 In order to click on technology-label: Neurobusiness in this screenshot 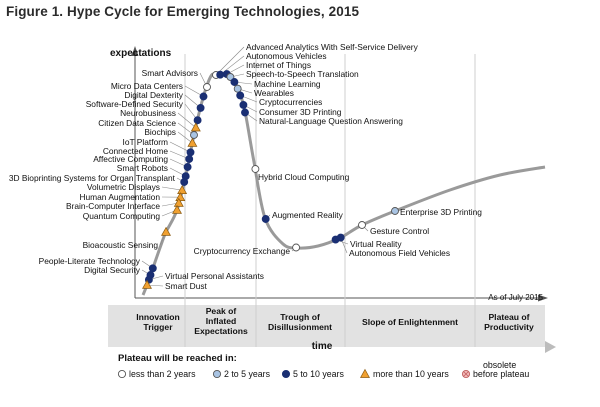, I will do `click(148, 113)`.